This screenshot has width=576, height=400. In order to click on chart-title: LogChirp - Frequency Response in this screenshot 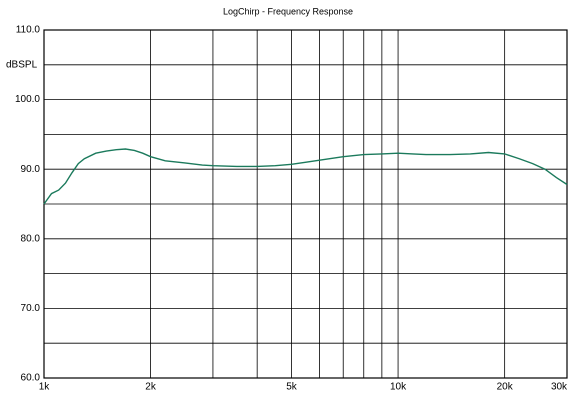, I will do `click(288, 11)`.